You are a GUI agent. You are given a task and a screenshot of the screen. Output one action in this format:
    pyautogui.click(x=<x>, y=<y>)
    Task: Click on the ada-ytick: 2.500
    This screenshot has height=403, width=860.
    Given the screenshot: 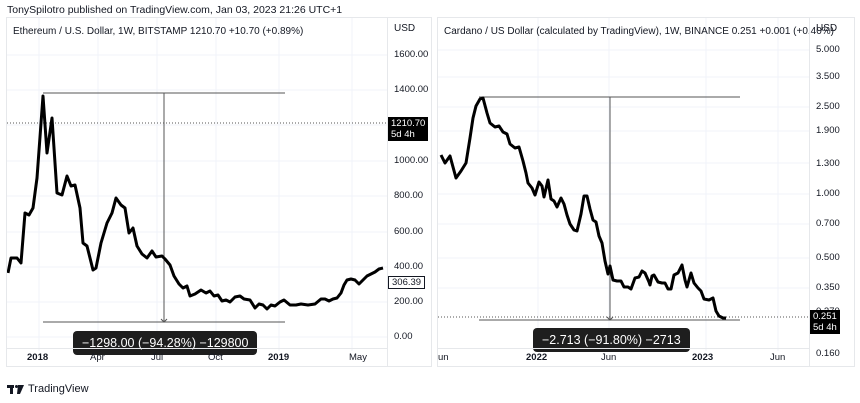 What is the action you would take?
    pyautogui.click(x=828, y=106)
    